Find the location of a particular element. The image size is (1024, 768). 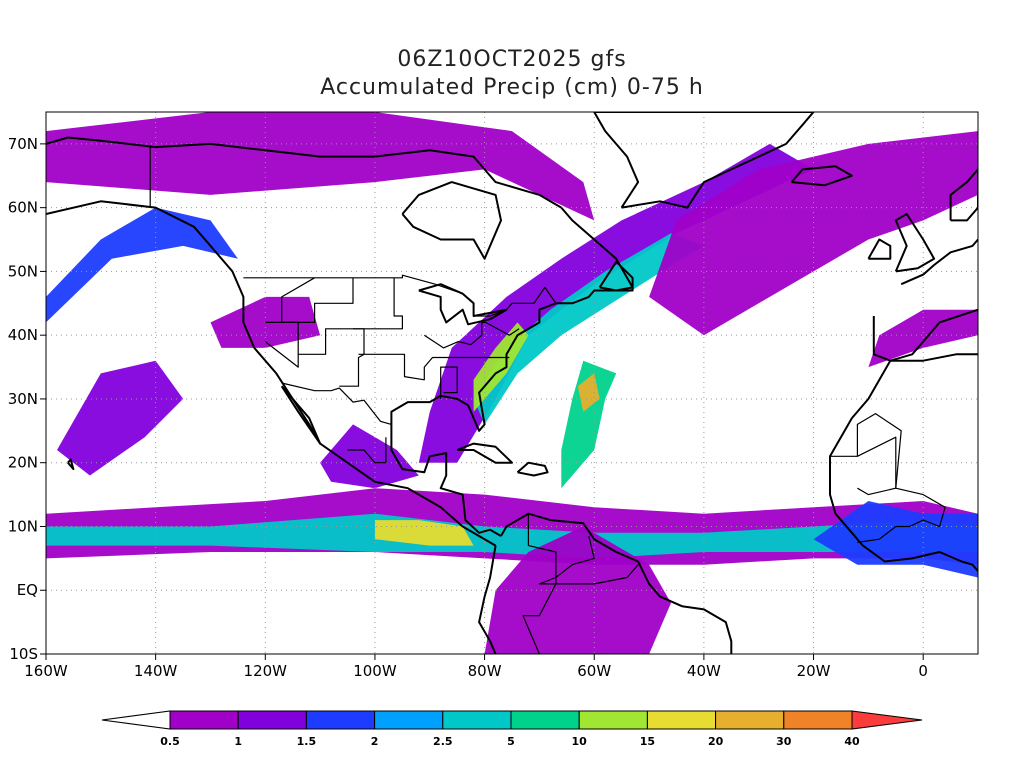

precip-area-intertropical-core is located at coordinates (512, 536).